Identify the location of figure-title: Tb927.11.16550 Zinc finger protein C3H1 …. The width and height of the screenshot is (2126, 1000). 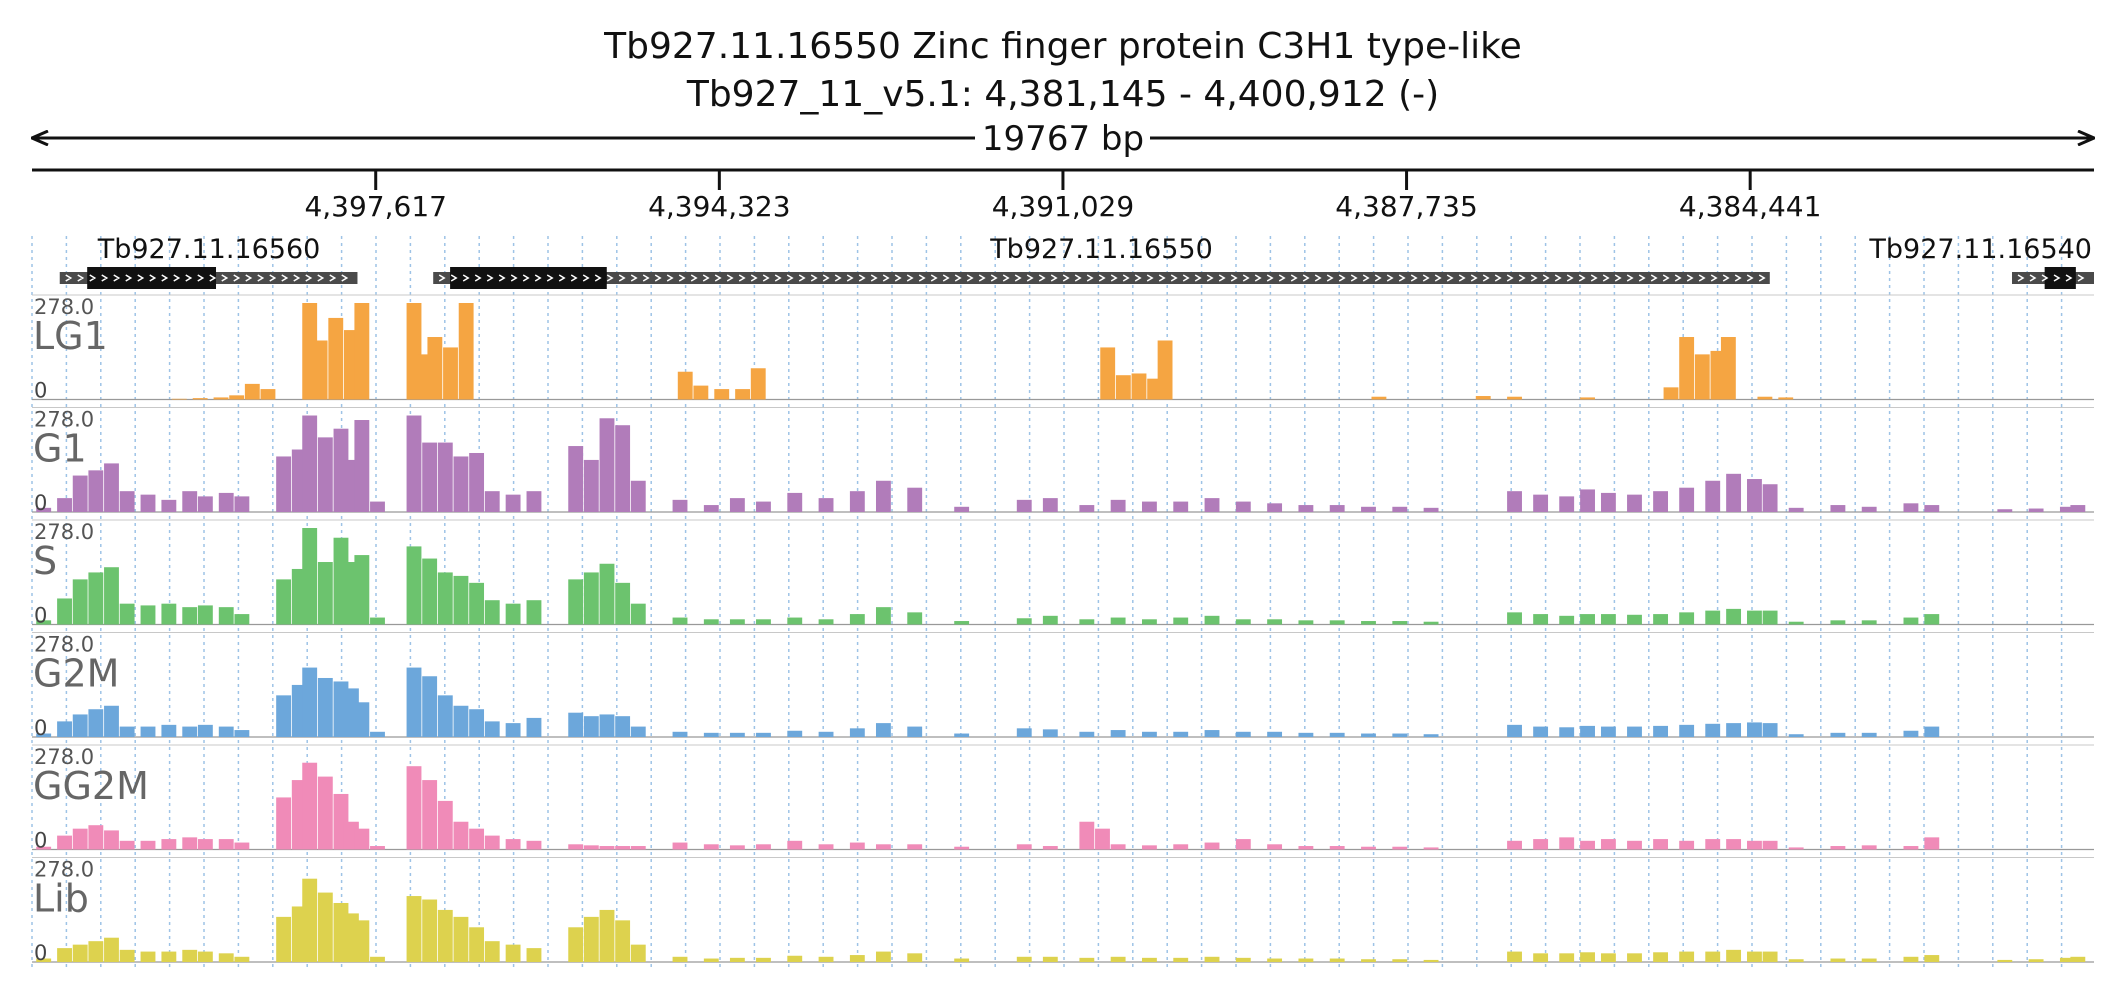
(1062, 46).